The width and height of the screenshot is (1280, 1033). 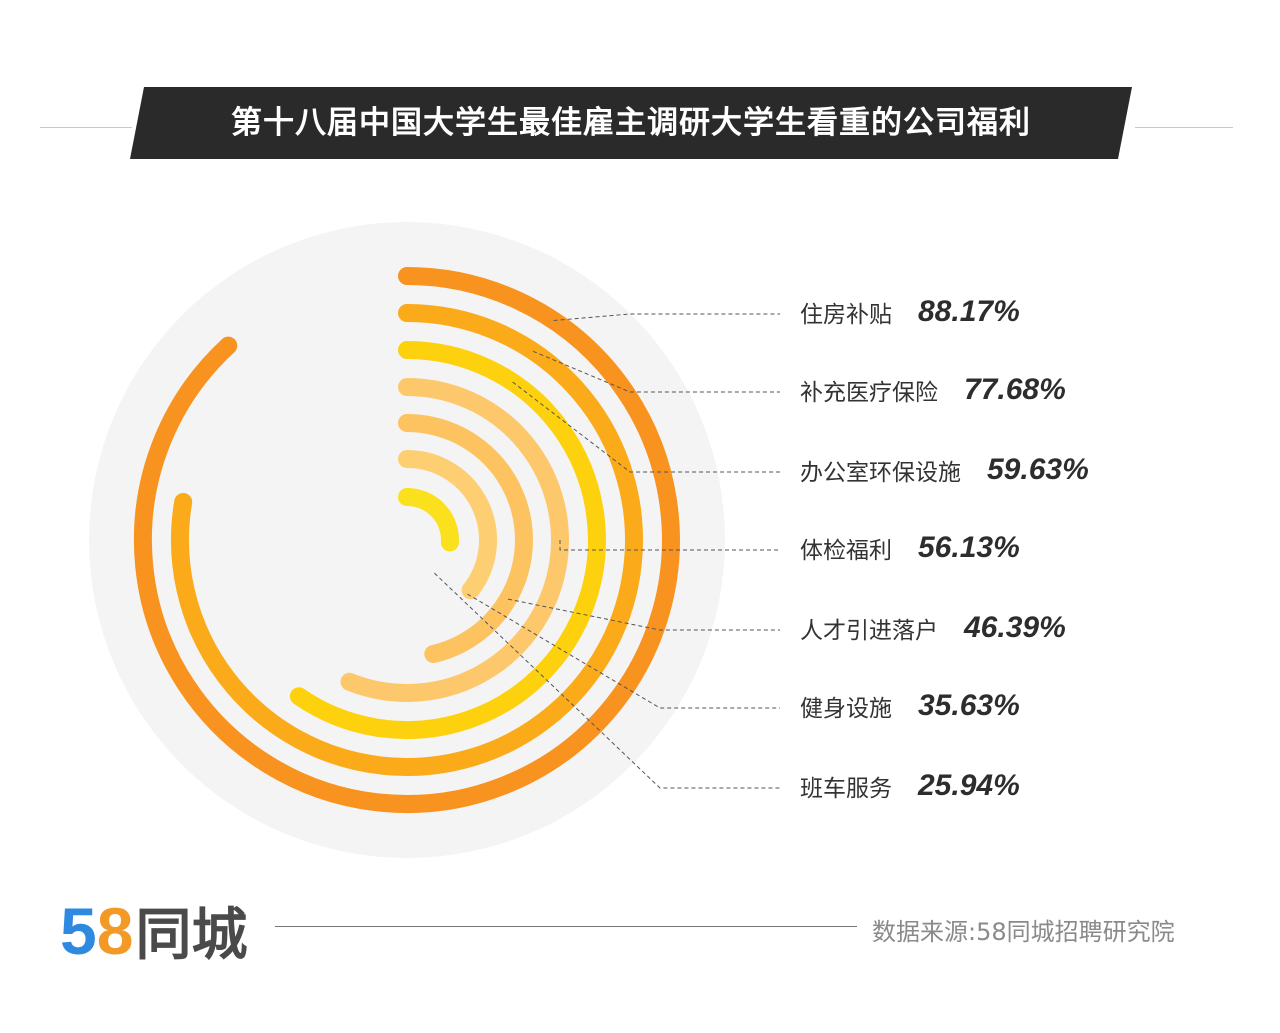 I want to click on category-label: 人才引进落户, so click(x=869, y=631).